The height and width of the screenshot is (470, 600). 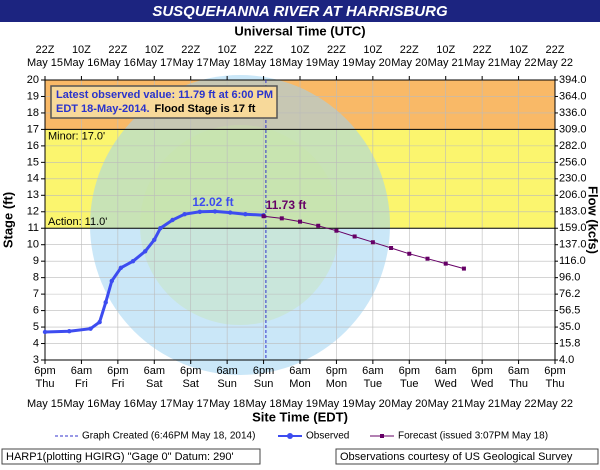 What do you see at coordinates (190, 384) in the screenshot?
I see `x-tick-day: Sat` at bounding box center [190, 384].